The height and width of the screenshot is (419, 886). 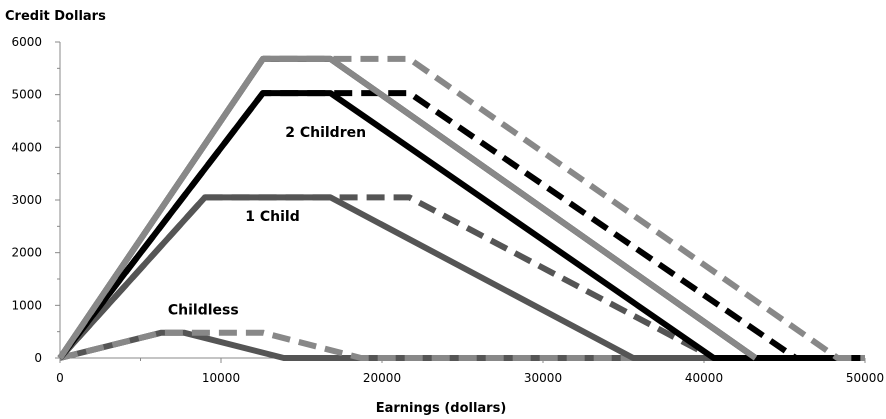 I want to click on x-axis-title: Earnings (dollars), so click(x=441, y=408).